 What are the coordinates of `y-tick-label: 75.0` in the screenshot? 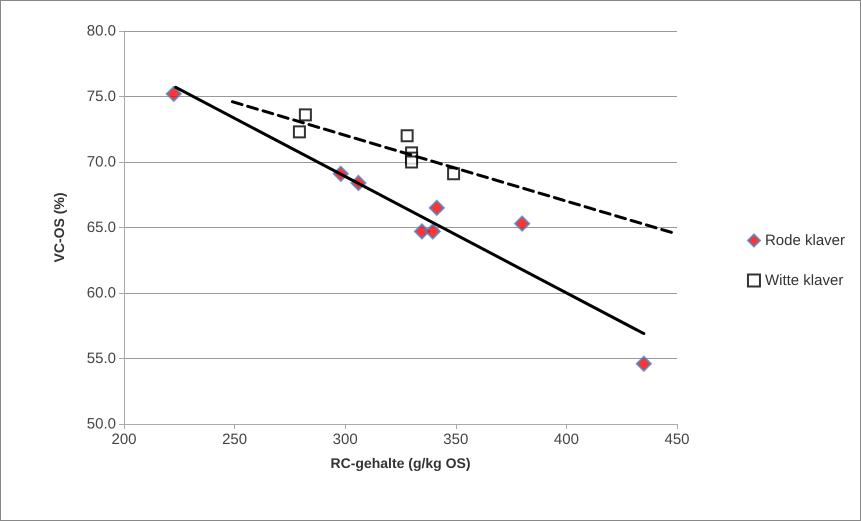 It's located at (101, 96).